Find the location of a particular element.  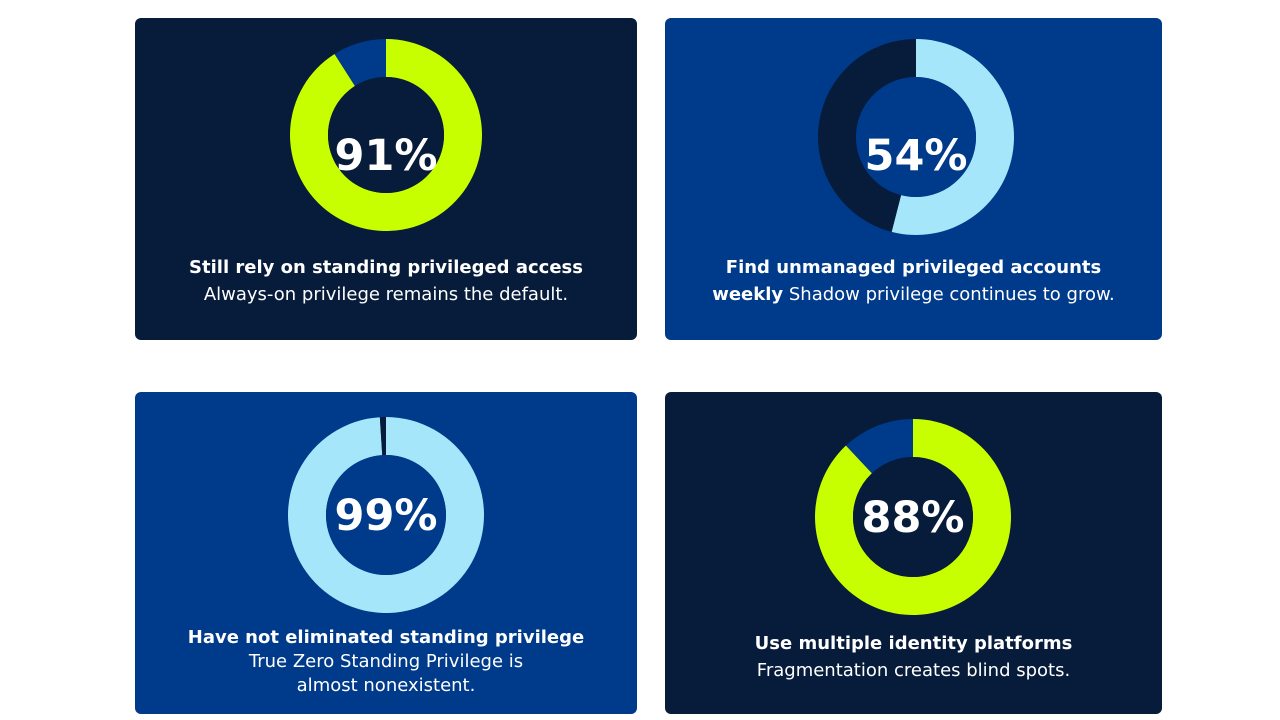

subtext: Shadow privilege continues to grow. is located at coordinates (951, 294).